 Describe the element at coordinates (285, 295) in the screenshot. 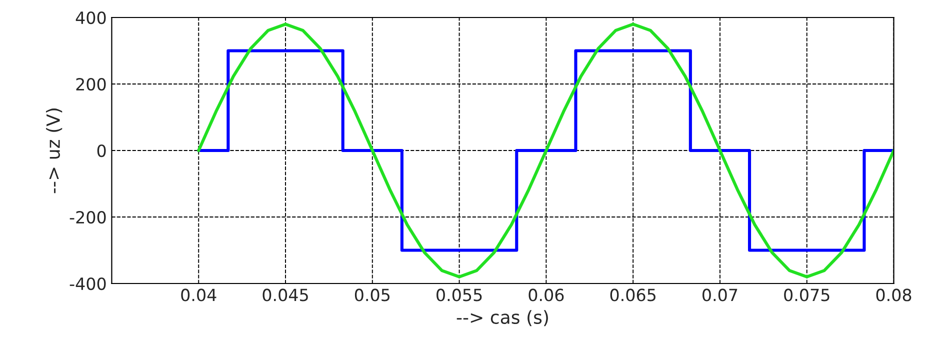

I see `x-tick-label: 0.045` at that location.